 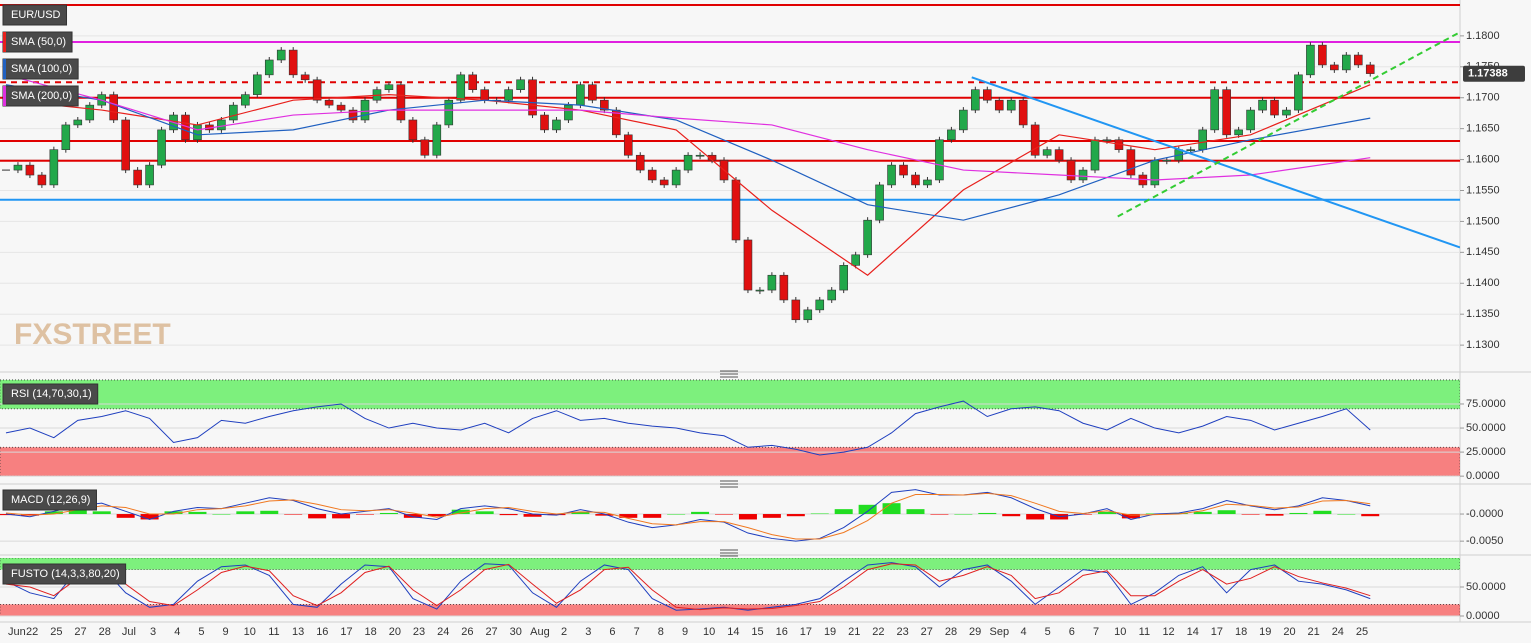 What do you see at coordinates (1023, 632) in the screenshot?
I see `x-tick-label: 4` at bounding box center [1023, 632].